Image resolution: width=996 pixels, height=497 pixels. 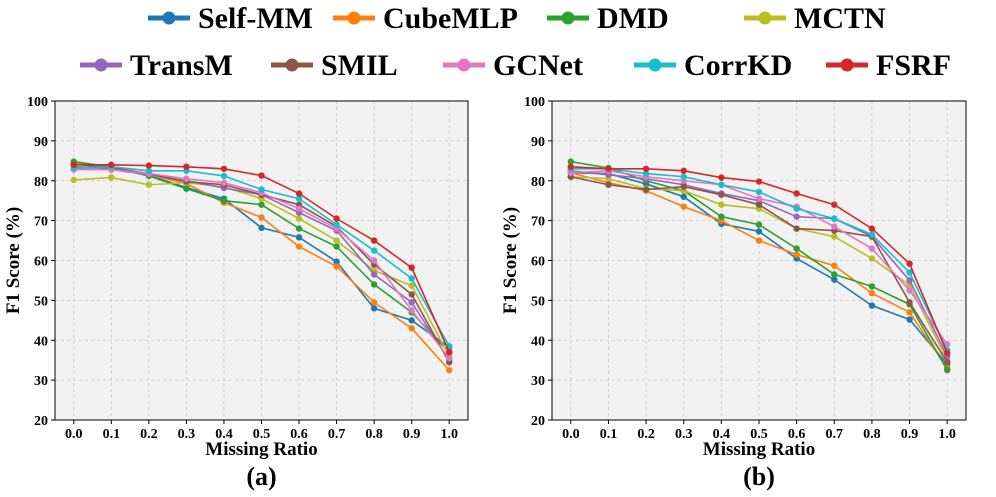 I want to click on x-tick-label: 0.2, so click(x=149, y=434).